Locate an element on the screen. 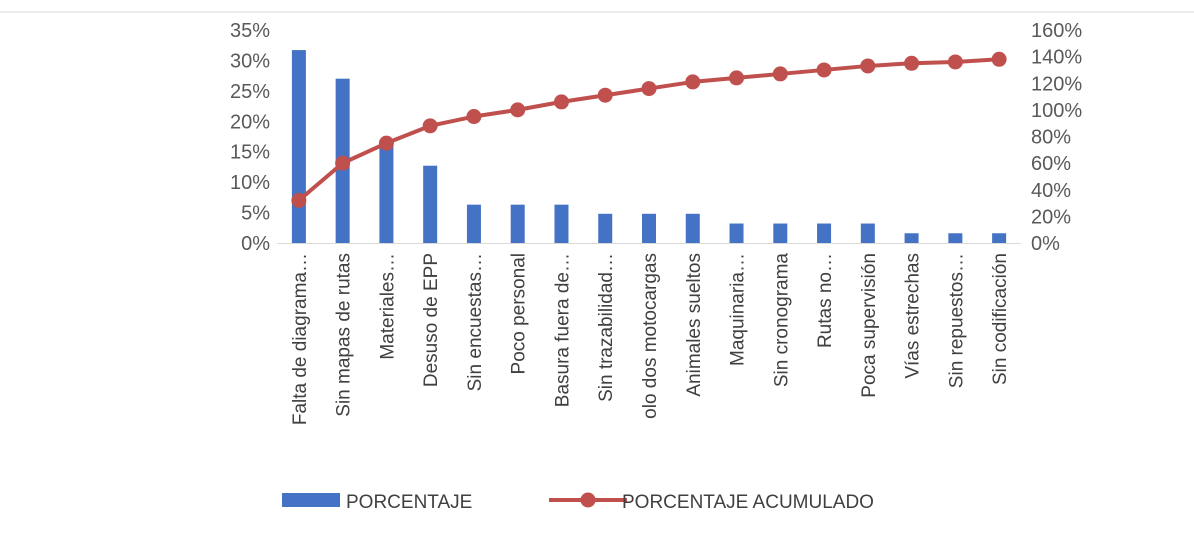  legend-label-acumulado: PORCENTAJE ACUMULADO is located at coordinates (748, 502).